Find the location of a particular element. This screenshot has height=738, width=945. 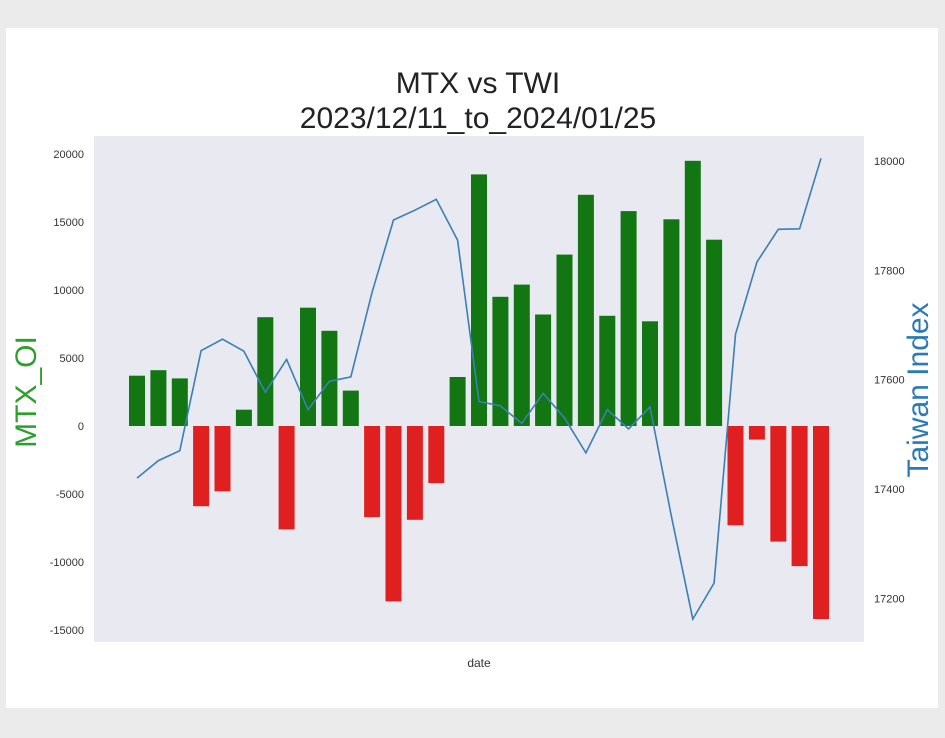

left-axis-ticks: -15000 -10000 -5000 0 5000 10000 15000 20000 is located at coordinates (67, 393).